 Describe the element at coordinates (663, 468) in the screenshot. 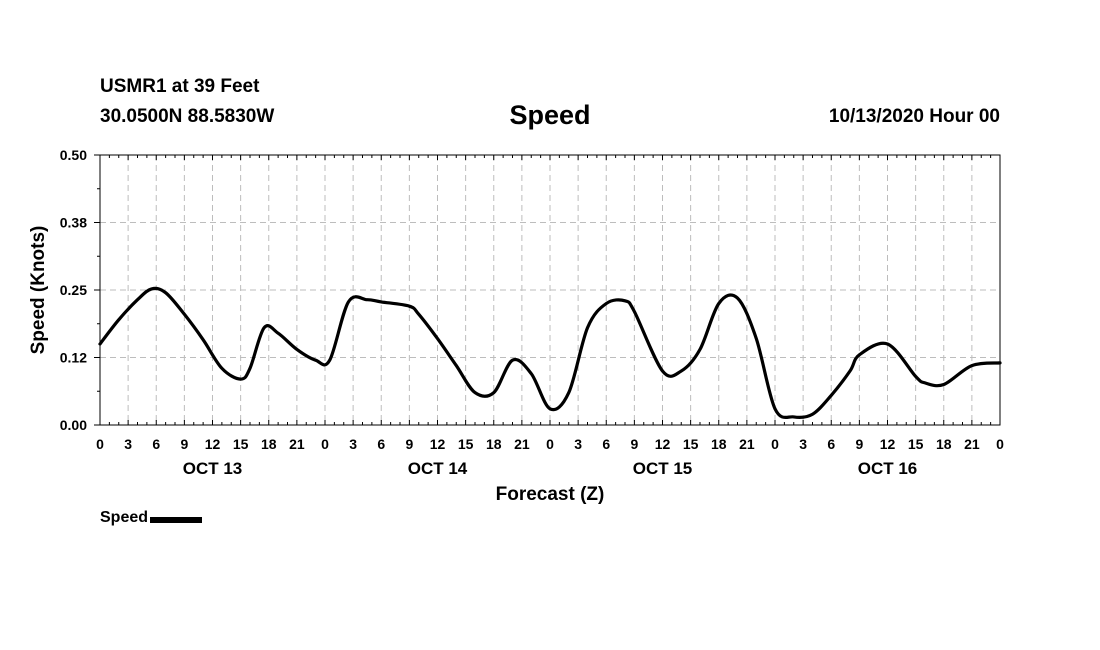

I see `day-label: OCT 15` at that location.